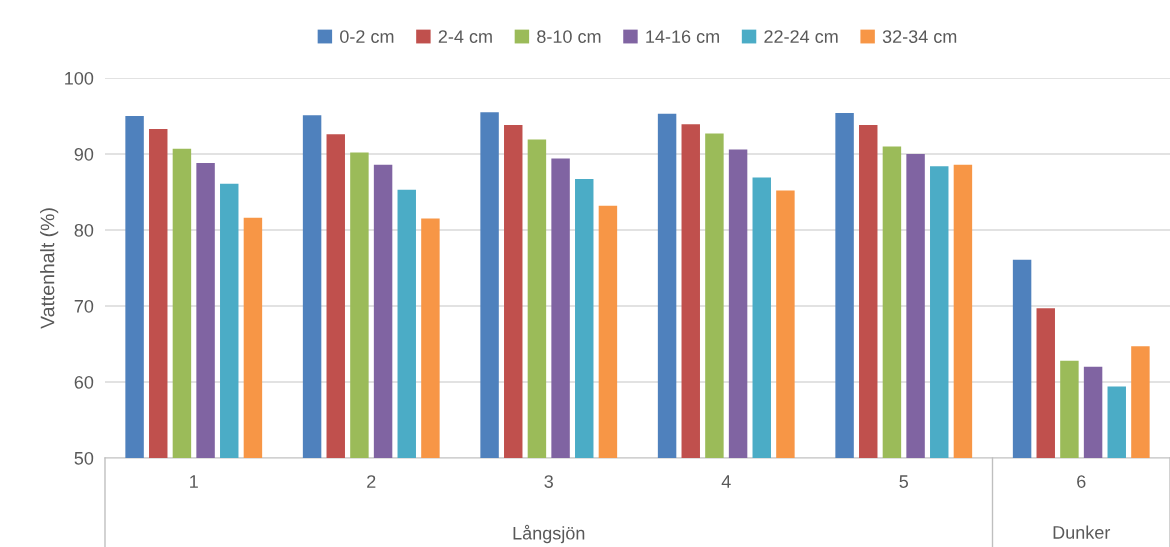 The image size is (1170, 547). Describe the element at coordinates (79, 78) in the screenshot. I see `y-tick-label: 100` at that location.